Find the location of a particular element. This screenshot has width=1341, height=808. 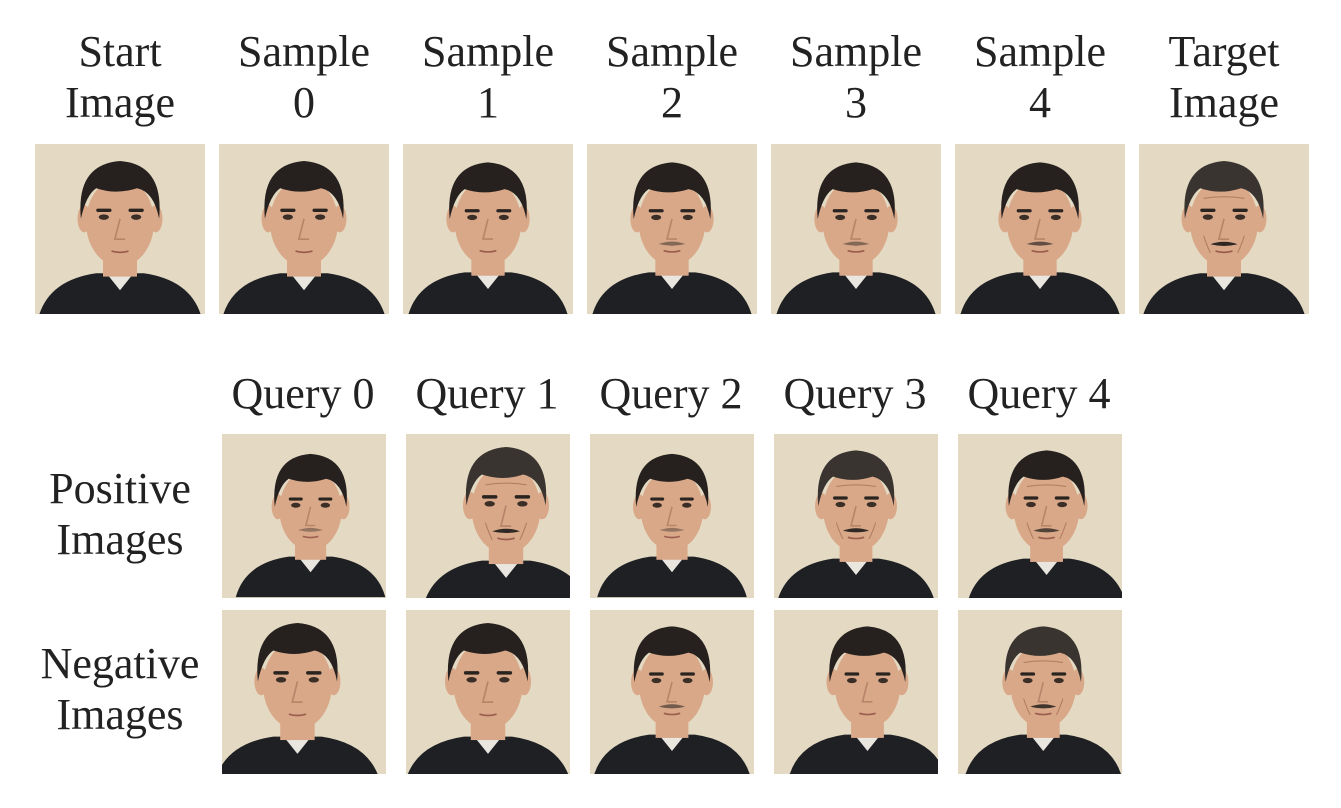

start-image-portrait is located at coordinates (120, 229).